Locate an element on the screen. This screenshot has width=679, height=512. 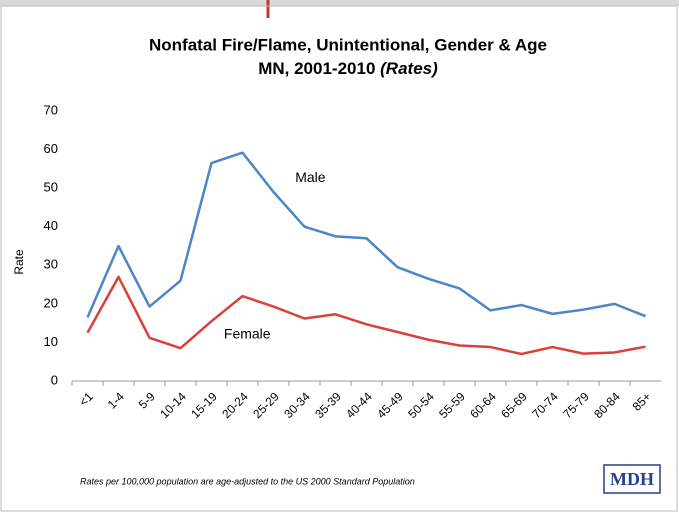
subtitle-emphasis: (Rates) is located at coordinates (409, 68).